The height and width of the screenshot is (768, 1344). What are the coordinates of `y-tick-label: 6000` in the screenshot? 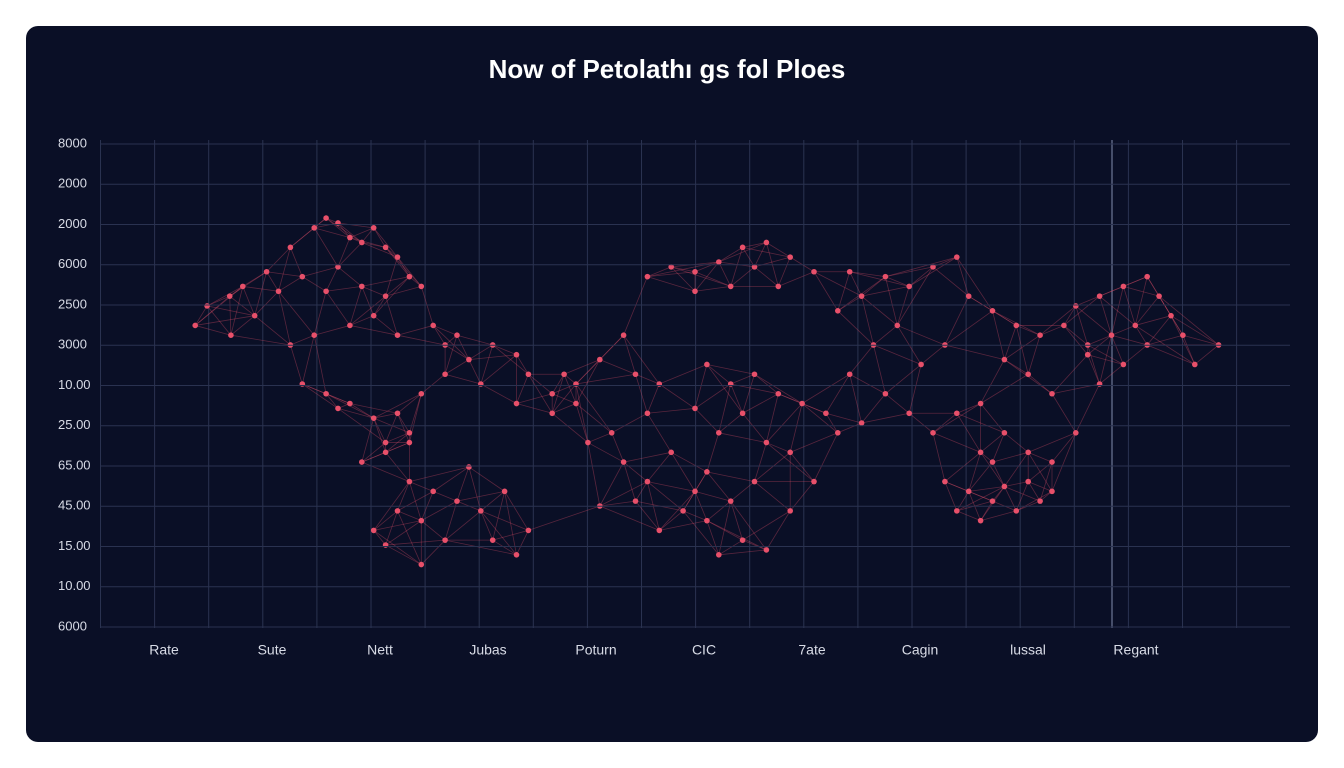 It's located at (72, 263).